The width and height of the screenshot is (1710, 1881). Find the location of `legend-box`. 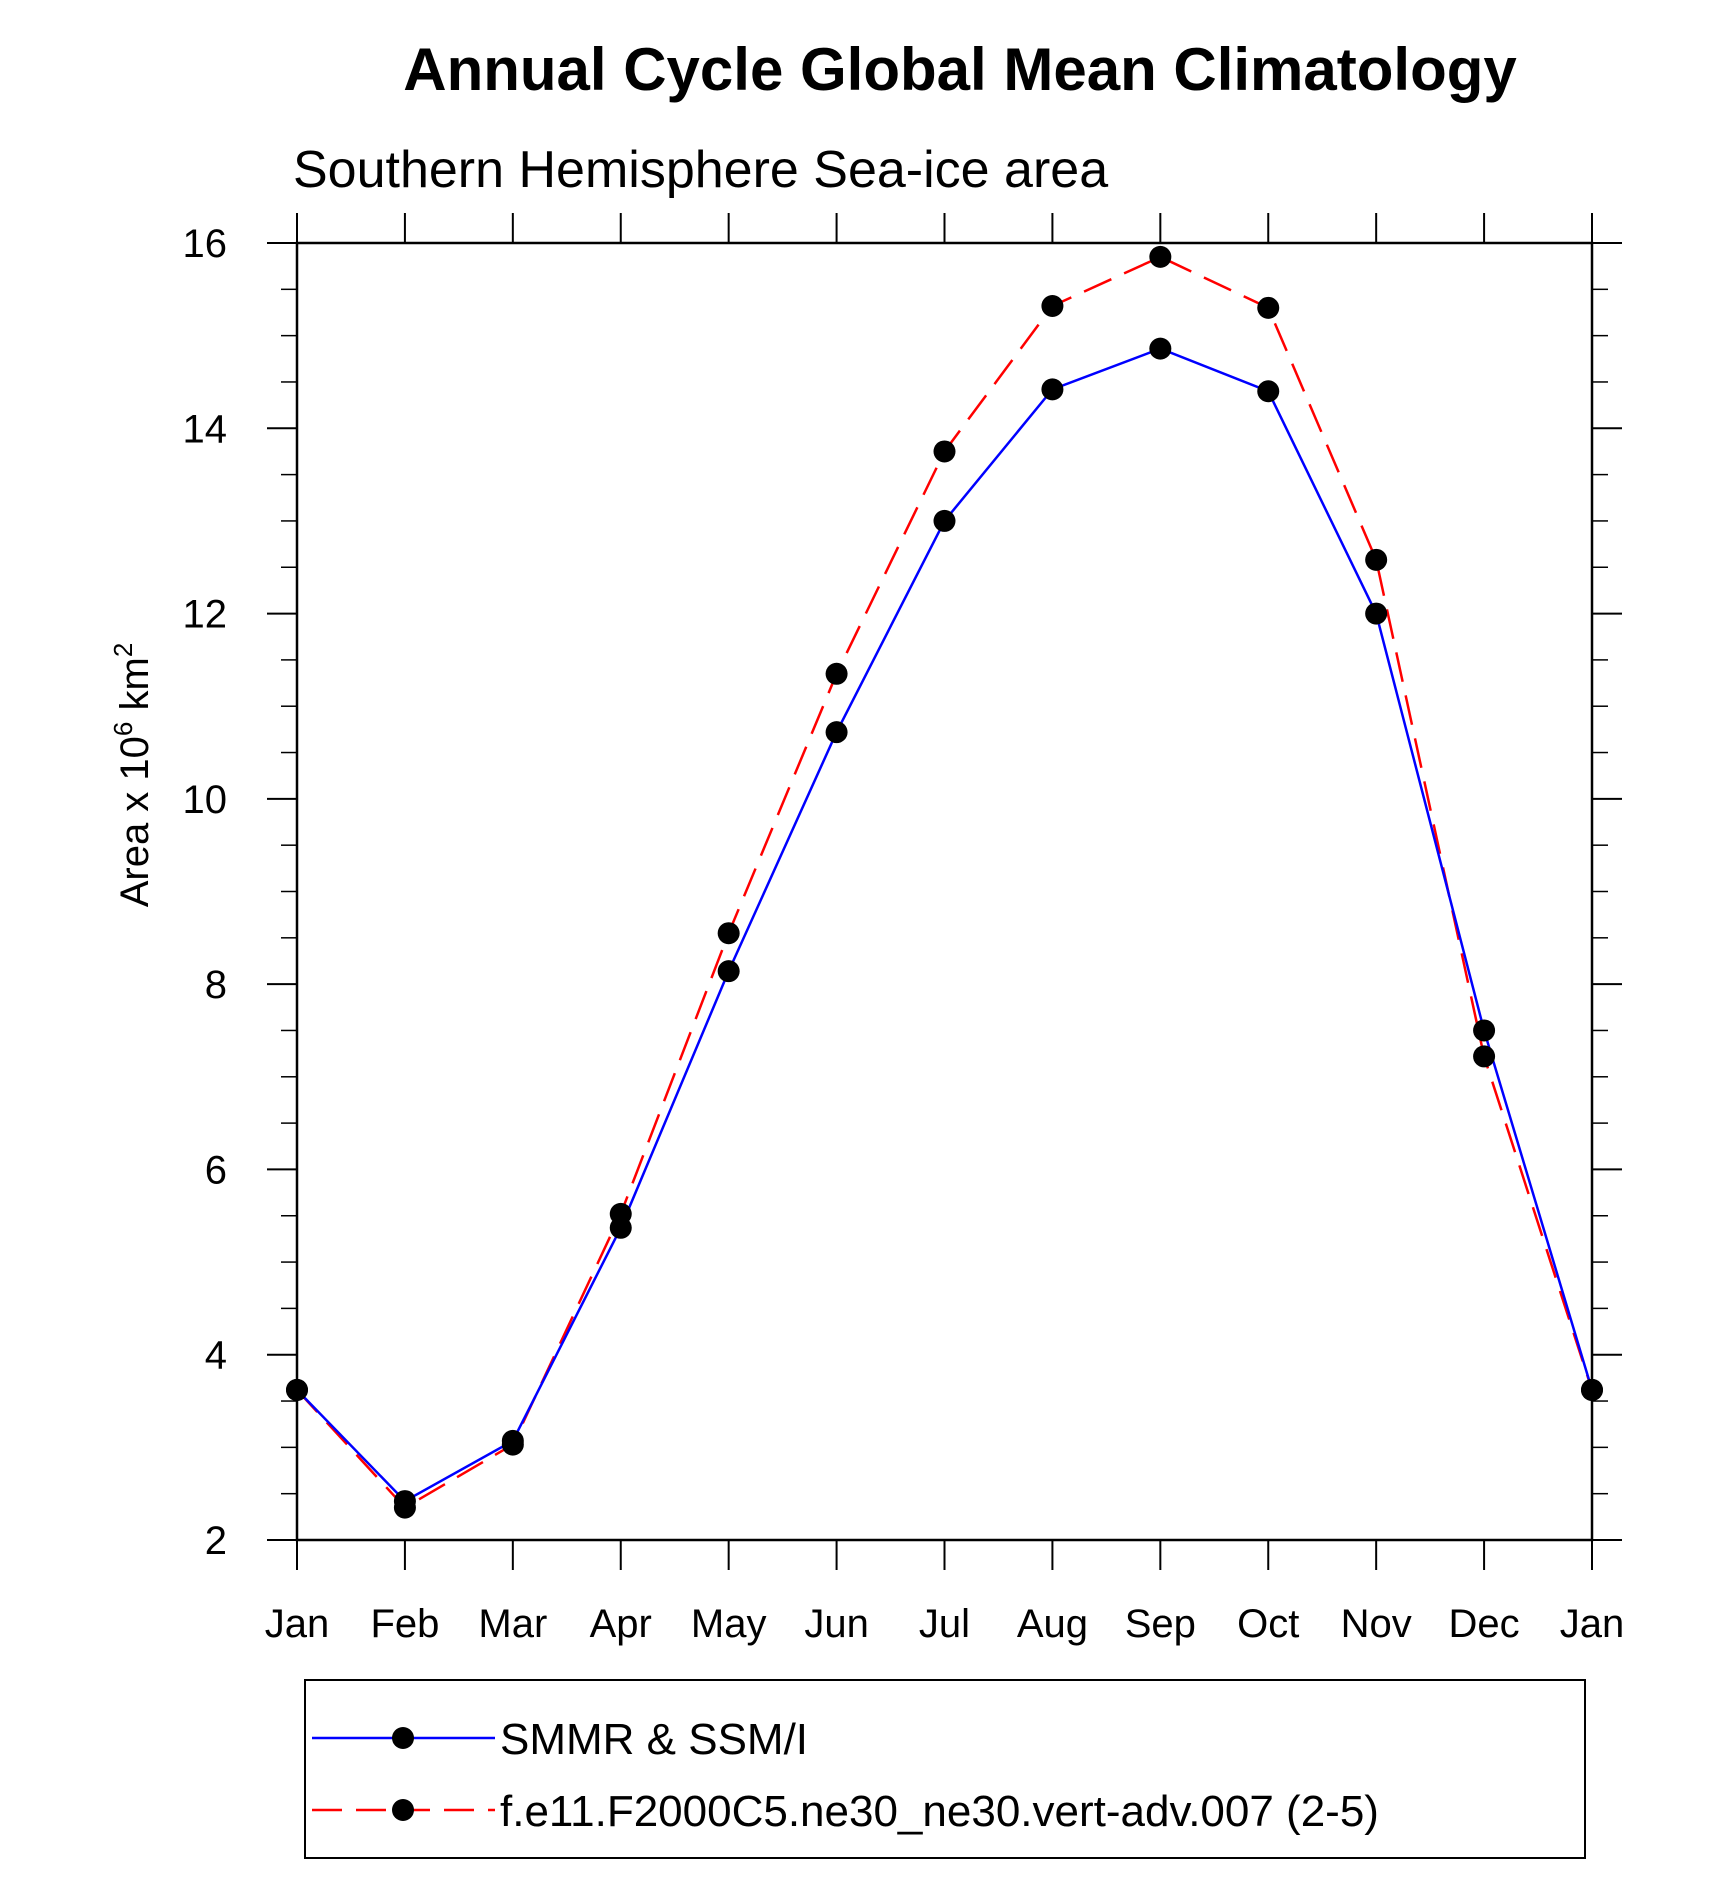

legend-box is located at coordinates (945, 1769).